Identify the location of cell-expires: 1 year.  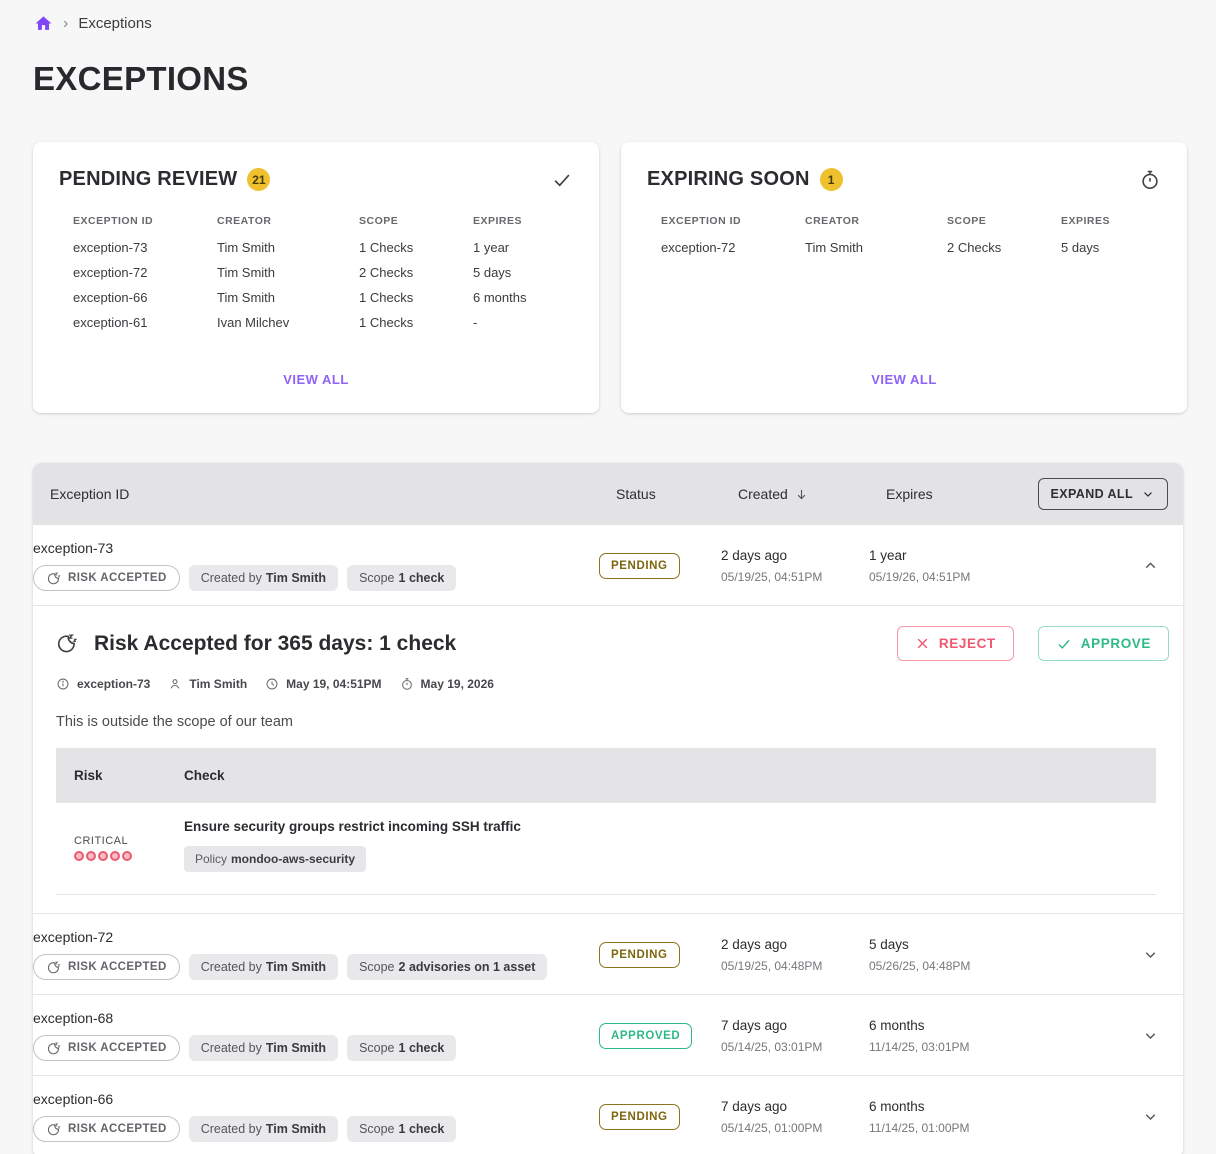
(491, 247).